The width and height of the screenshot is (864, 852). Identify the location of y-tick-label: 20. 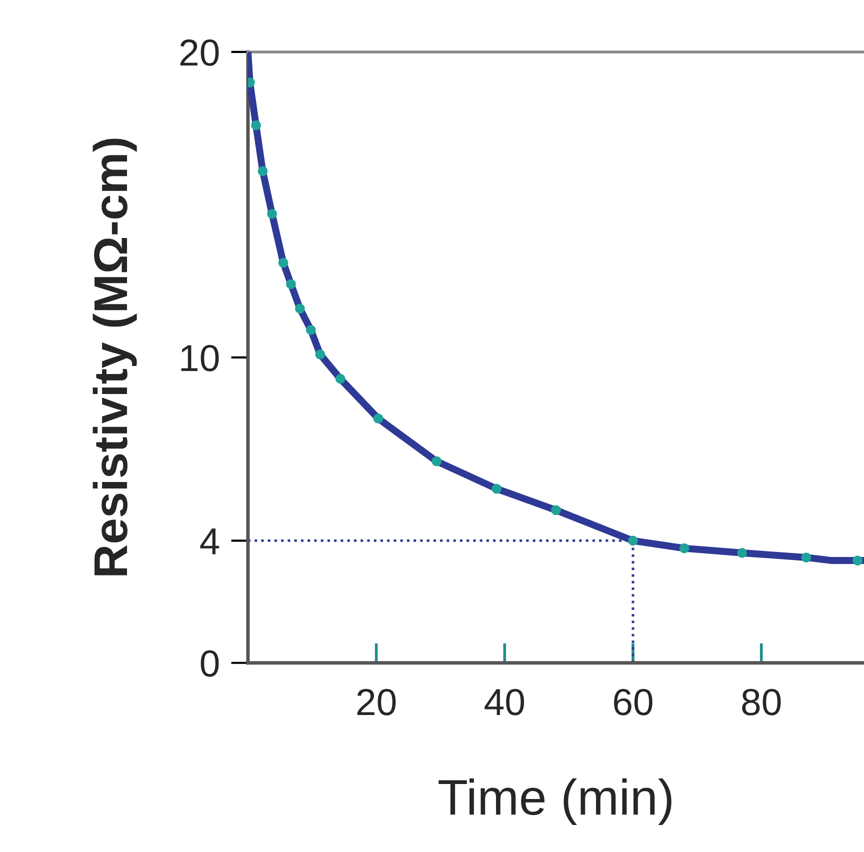
(199, 52).